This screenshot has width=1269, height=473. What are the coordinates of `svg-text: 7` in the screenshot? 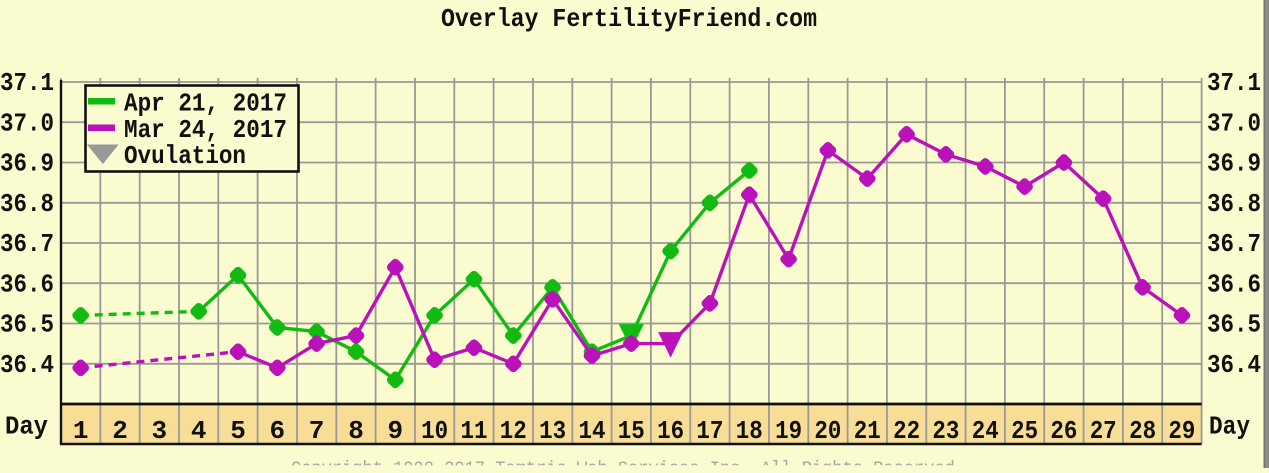 It's located at (317, 431).